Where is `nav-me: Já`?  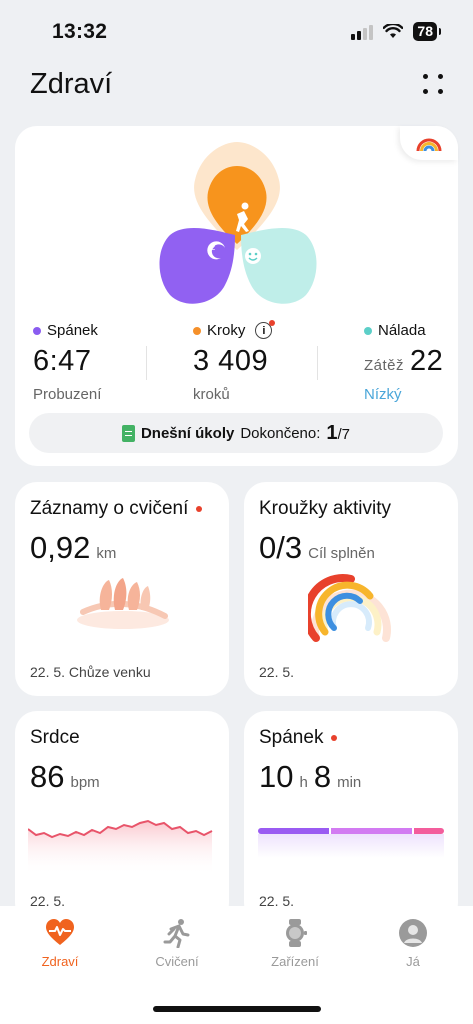
nav-me: Já is located at coordinates (413, 943).